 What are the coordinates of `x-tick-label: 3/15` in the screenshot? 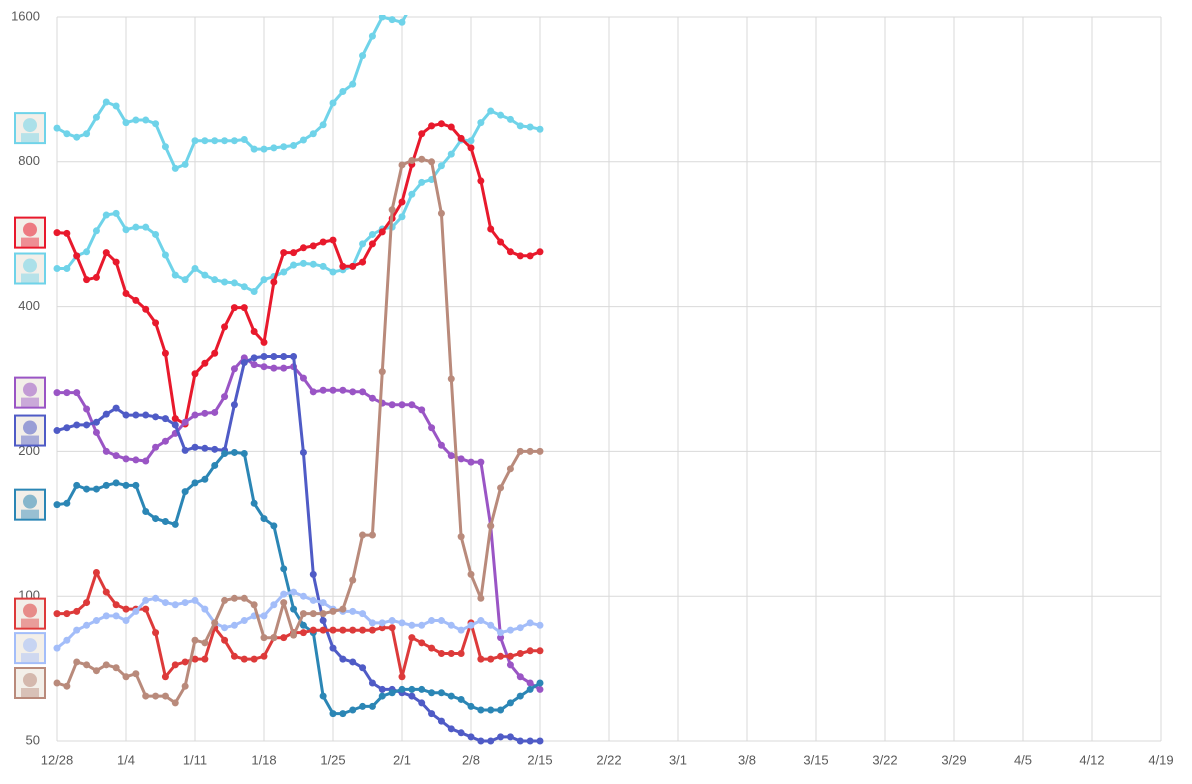 It's located at (815, 759).